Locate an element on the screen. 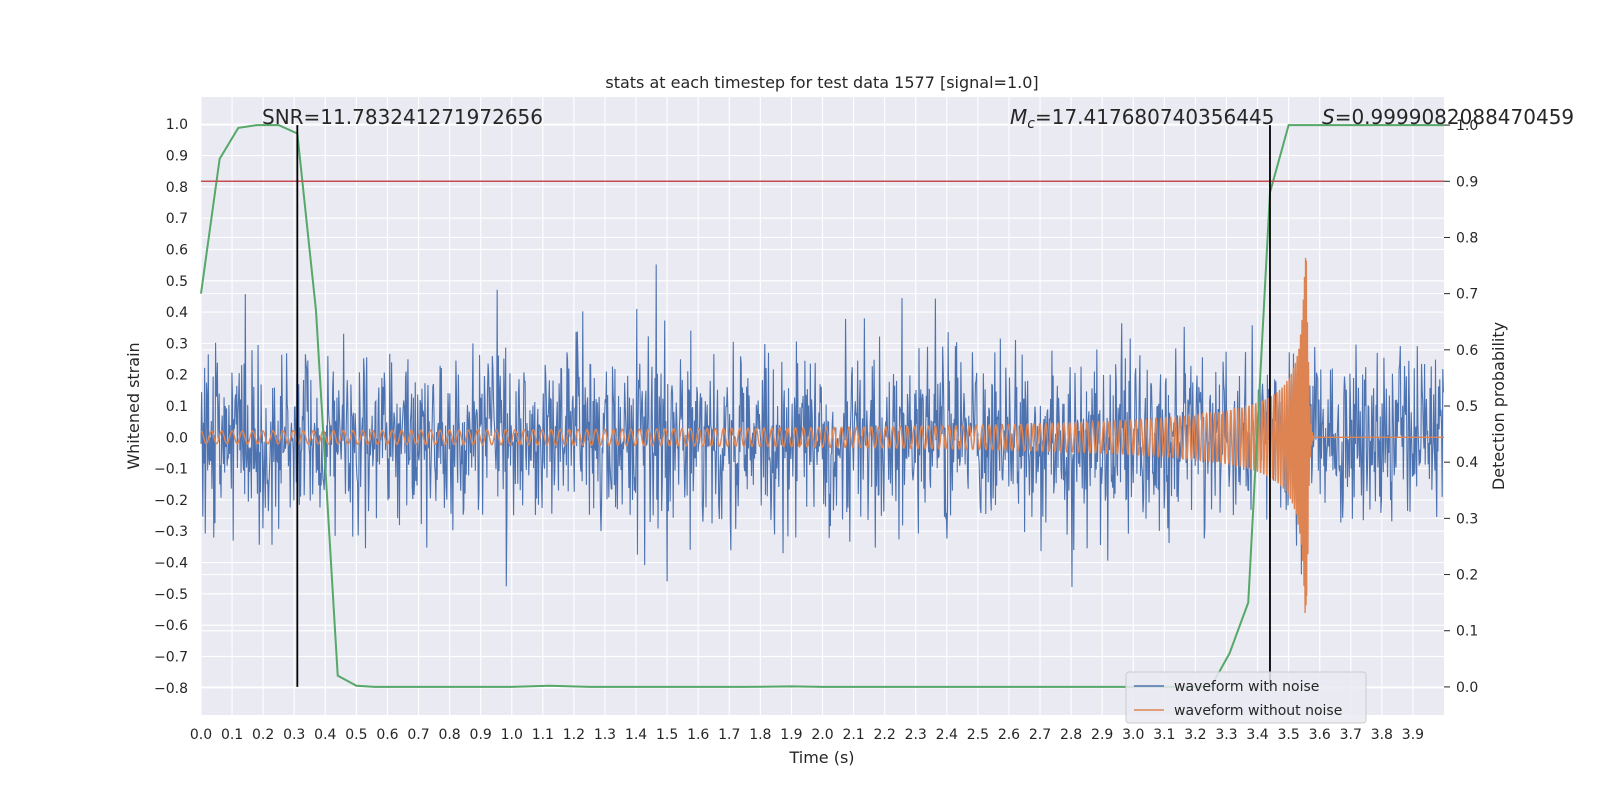  y-axis-label: Whitened strain is located at coordinates (133, 405).